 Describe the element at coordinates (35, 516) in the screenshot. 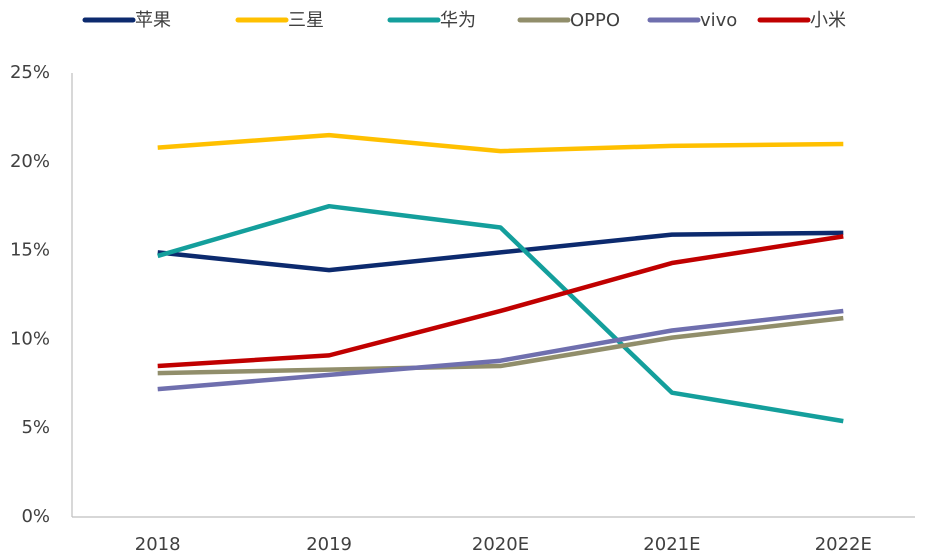

I see `y-tick-label: 0%` at that location.